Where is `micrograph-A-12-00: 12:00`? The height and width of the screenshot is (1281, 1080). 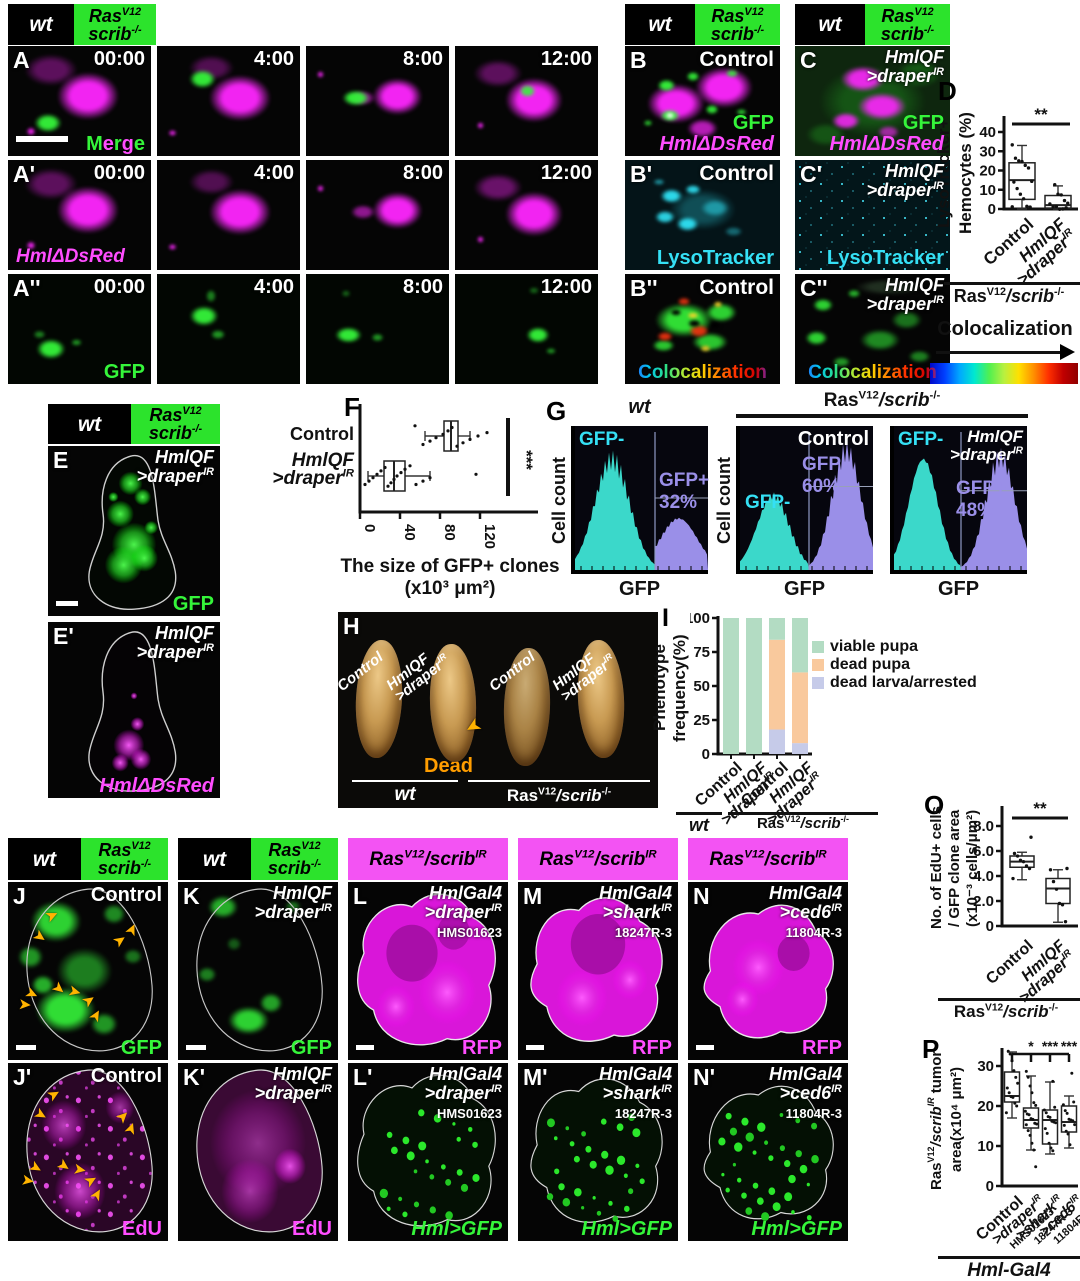 micrograph-A-12-00: 12:00 is located at coordinates (526, 101).